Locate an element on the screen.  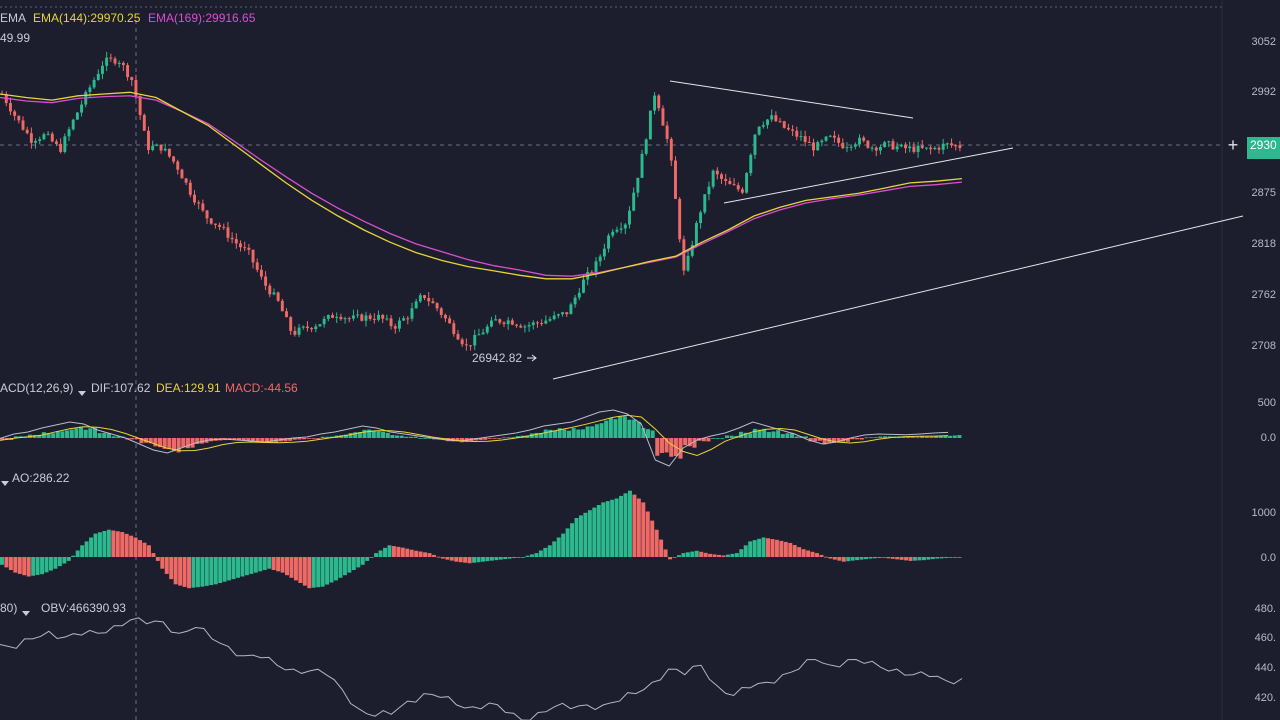
obv-collapse-icon is located at coordinates (26, 614).